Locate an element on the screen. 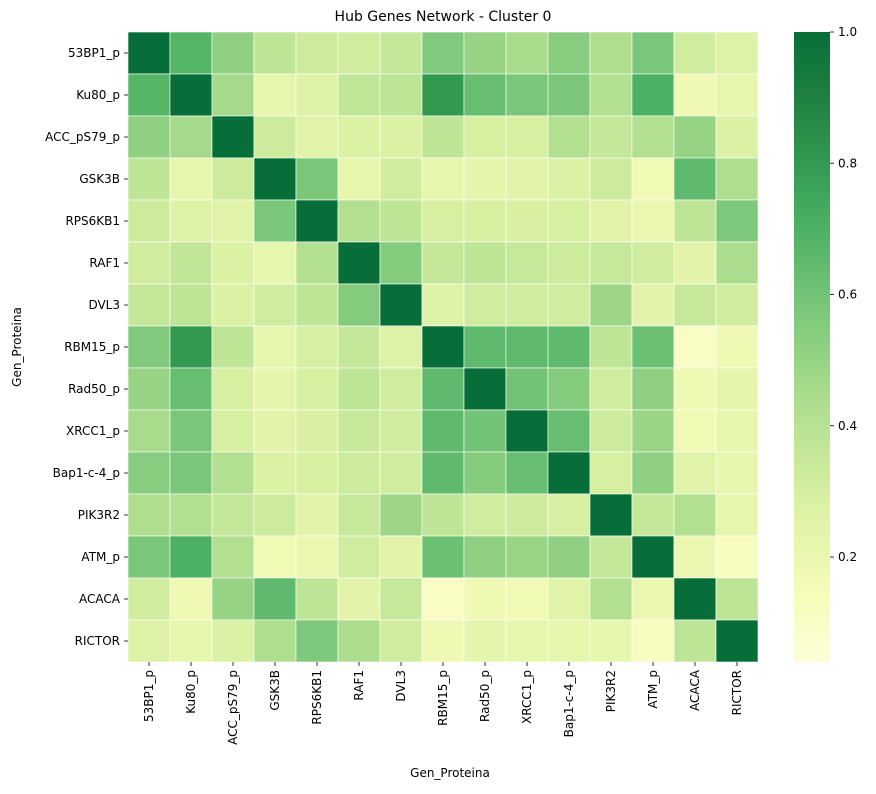 The height and width of the screenshot is (794, 876). x-tick-label: 53BP1_p is located at coordinates (149, 696).